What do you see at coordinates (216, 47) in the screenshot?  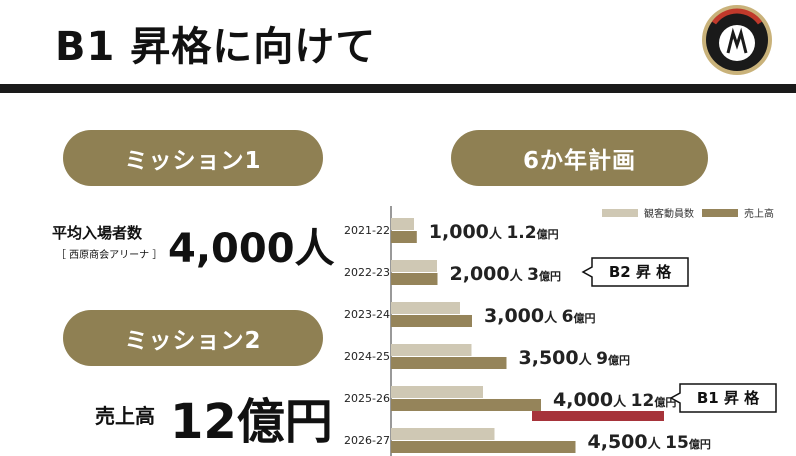 I see `page-title: B1 昇格に向けて` at bounding box center [216, 47].